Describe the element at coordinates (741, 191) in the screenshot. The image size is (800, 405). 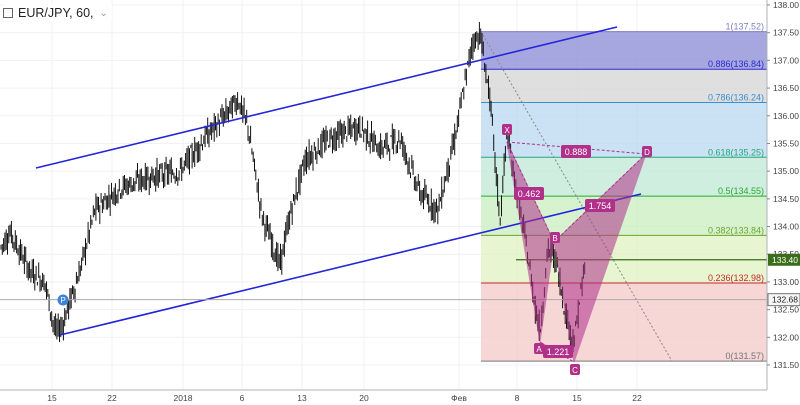
I see `fib-level-label: 0.5(134.55)` at that location.